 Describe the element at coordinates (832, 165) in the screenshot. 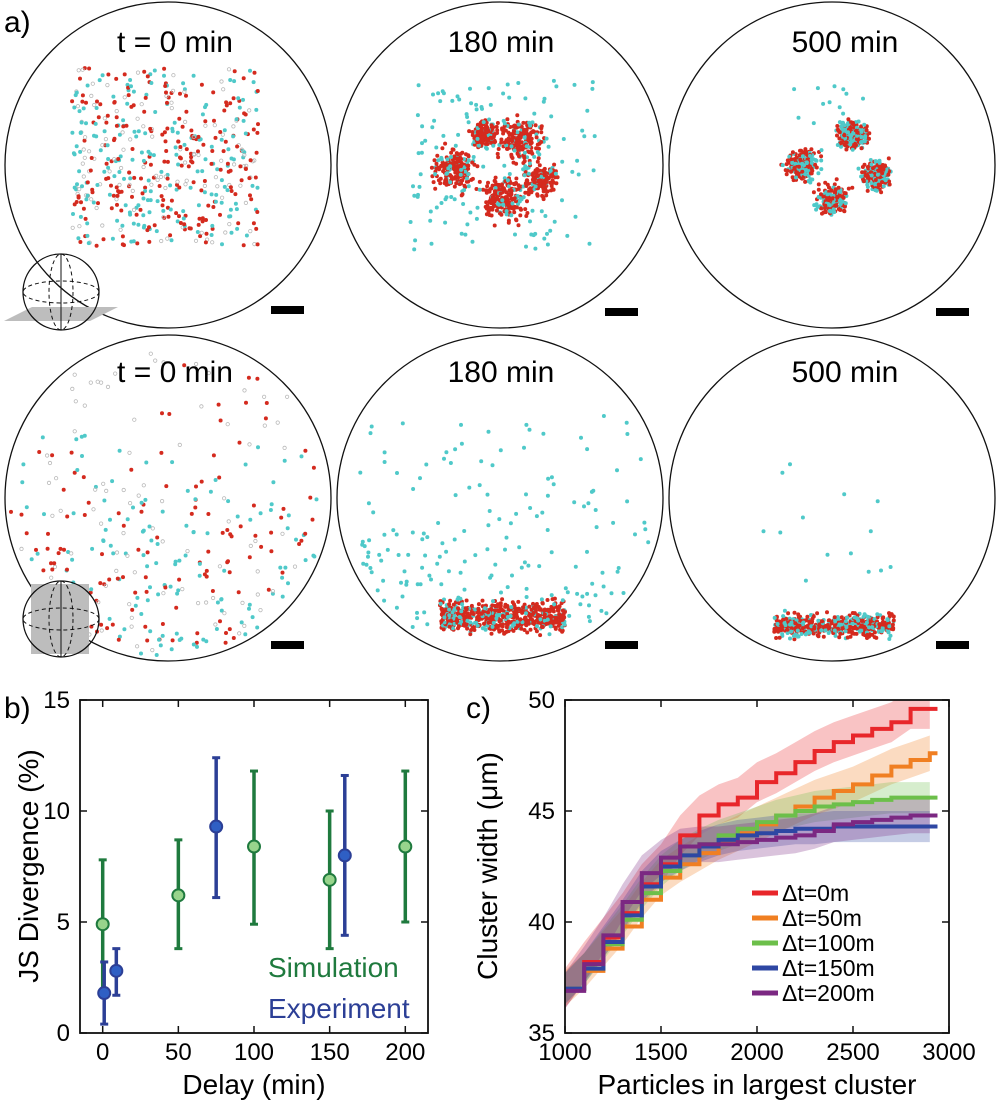

I see `circle-top-2: 500 min` at that location.